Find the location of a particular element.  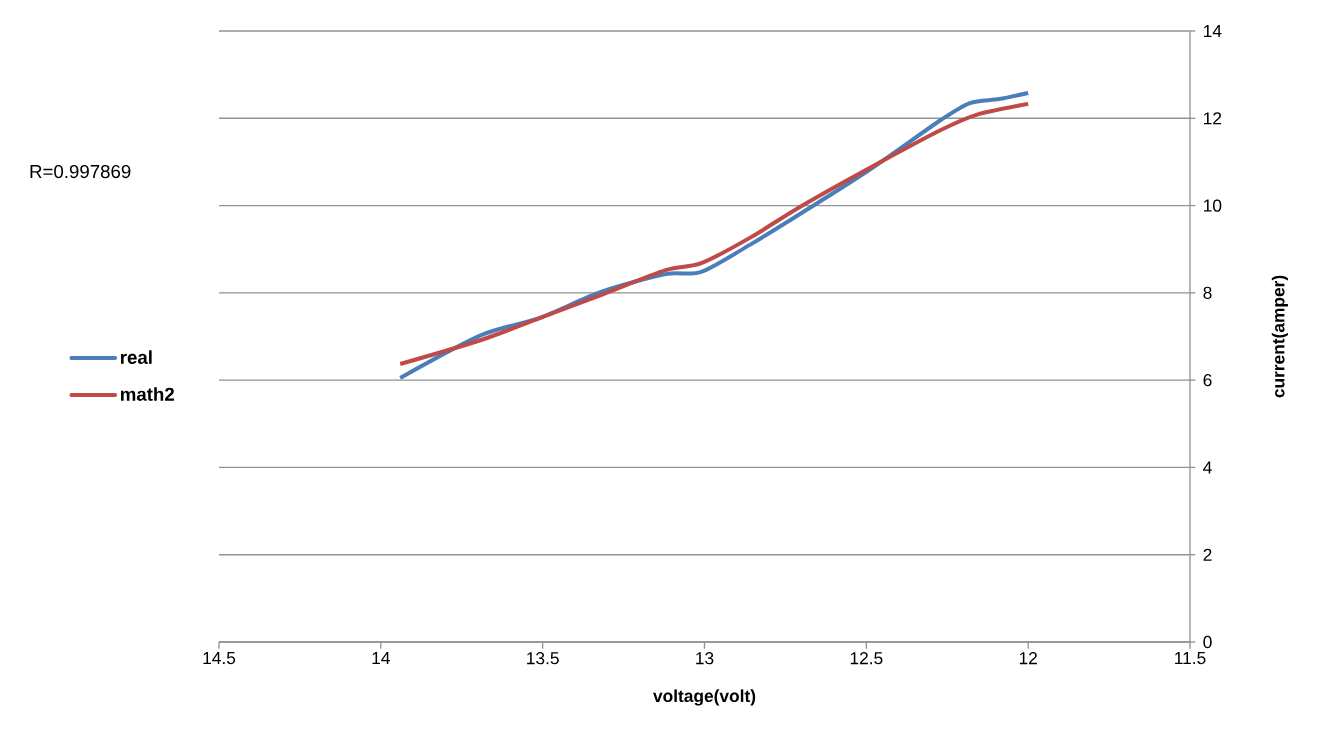

legend-label: real is located at coordinates (136, 357).